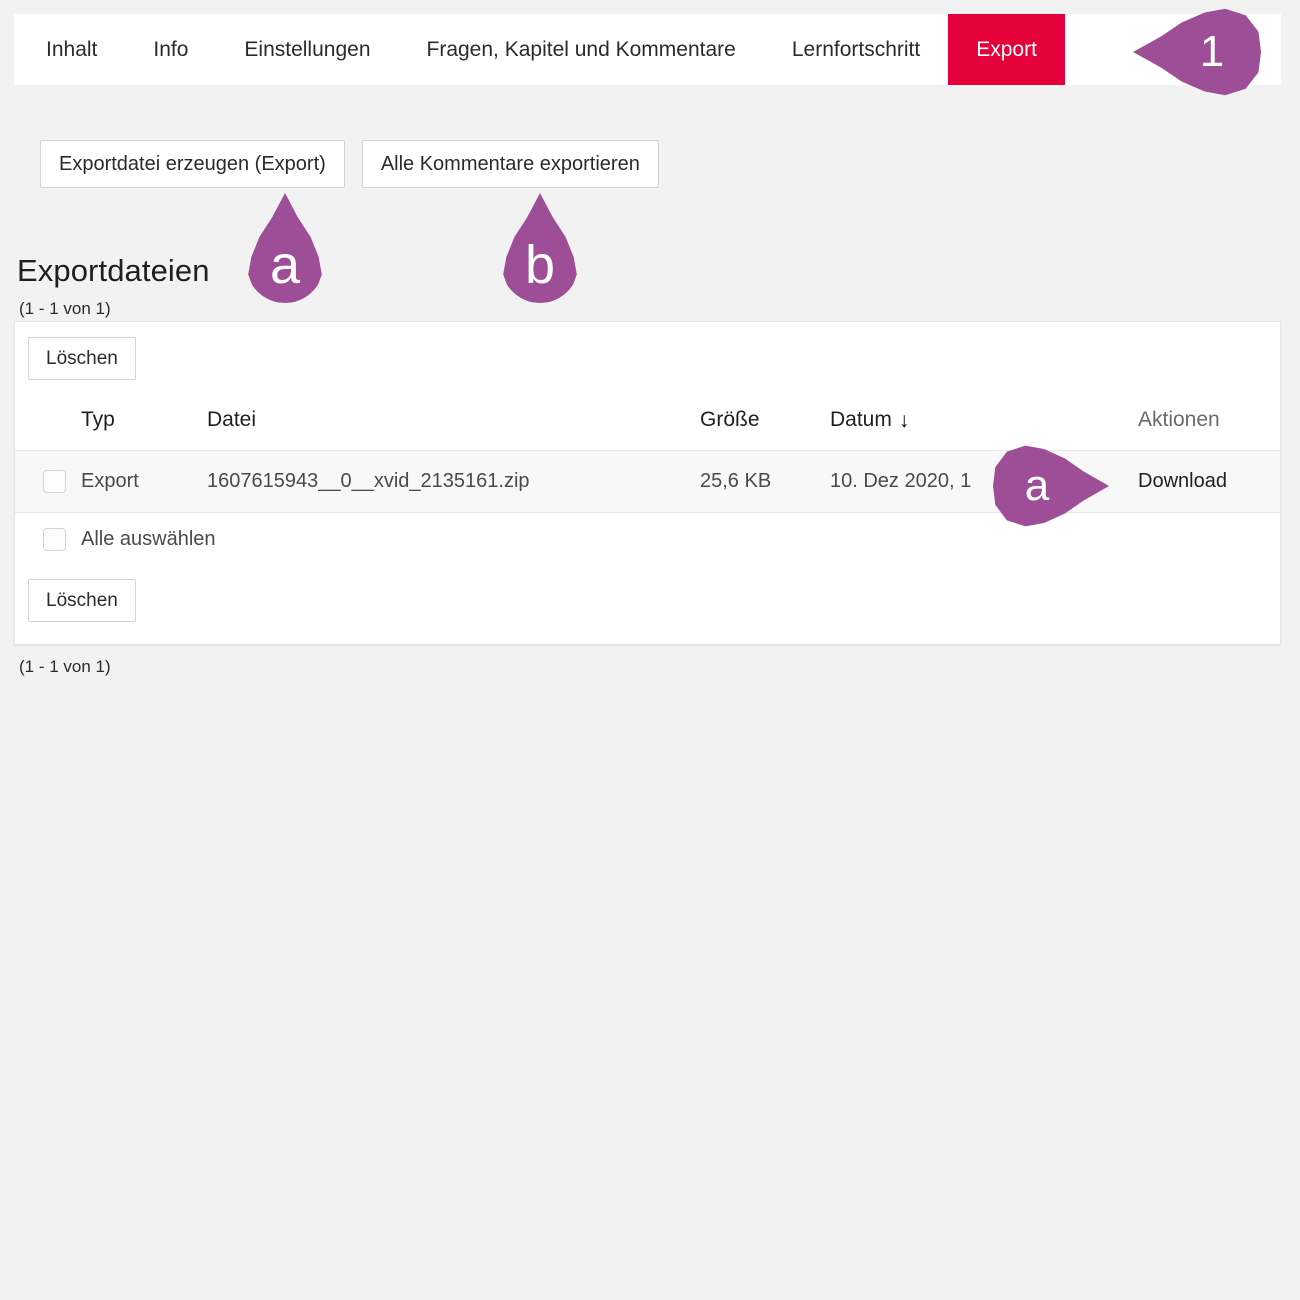 This screenshot has height=1300, width=1300. I want to click on delete-button-bottom: Löschen, so click(82, 601).